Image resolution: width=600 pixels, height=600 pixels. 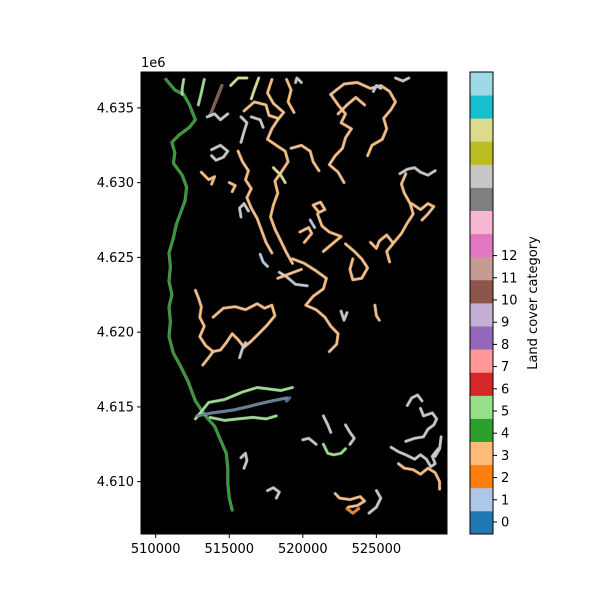 What do you see at coordinates (505, 478) in the screenshot?
I see `colorbar-tick-label: 2` at bounding box center [505, 478].